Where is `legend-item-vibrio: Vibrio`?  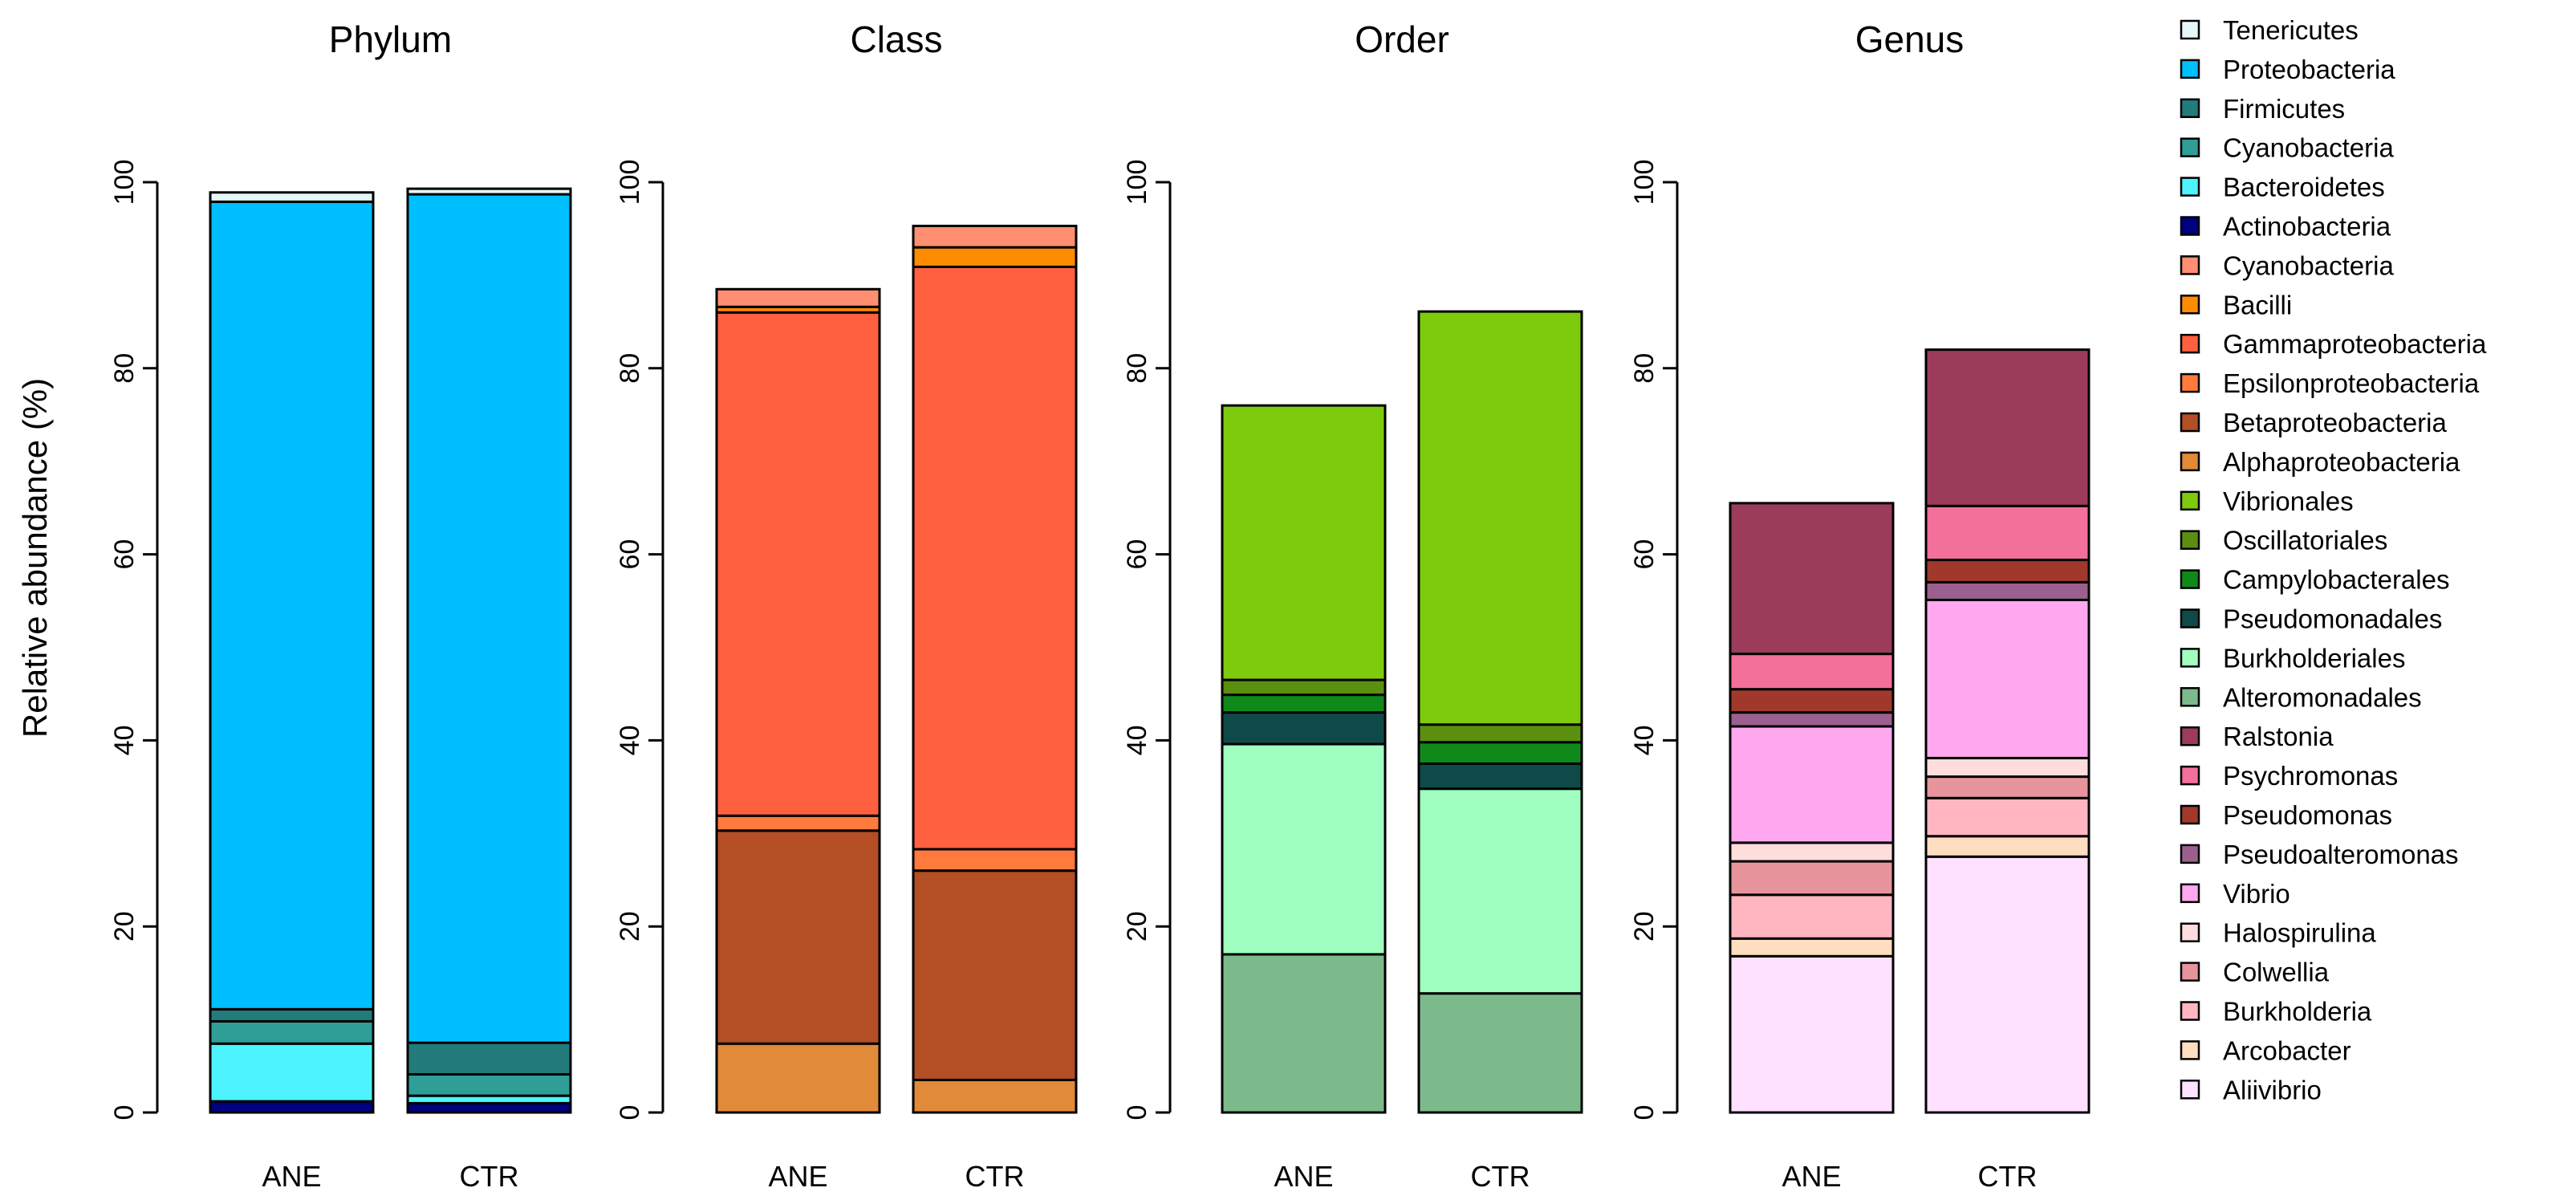
legend-item-vibrio: Vibrio is located at coordinates (2235, 894).